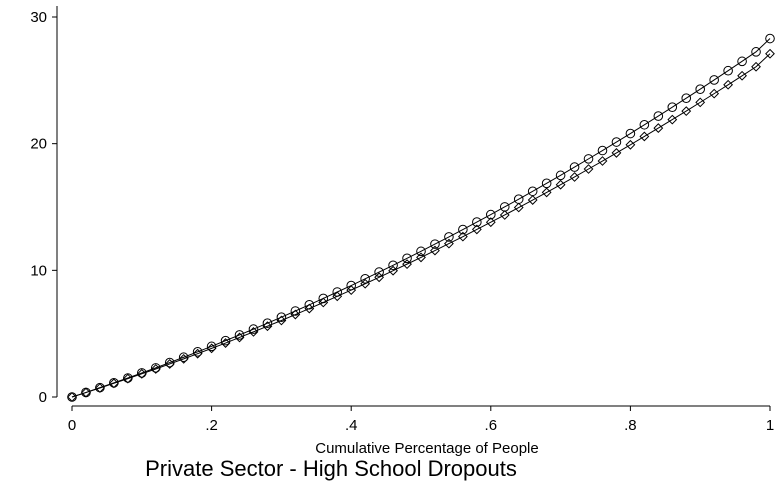  I want to click on y-tick-label: 30, so click(38, 17).